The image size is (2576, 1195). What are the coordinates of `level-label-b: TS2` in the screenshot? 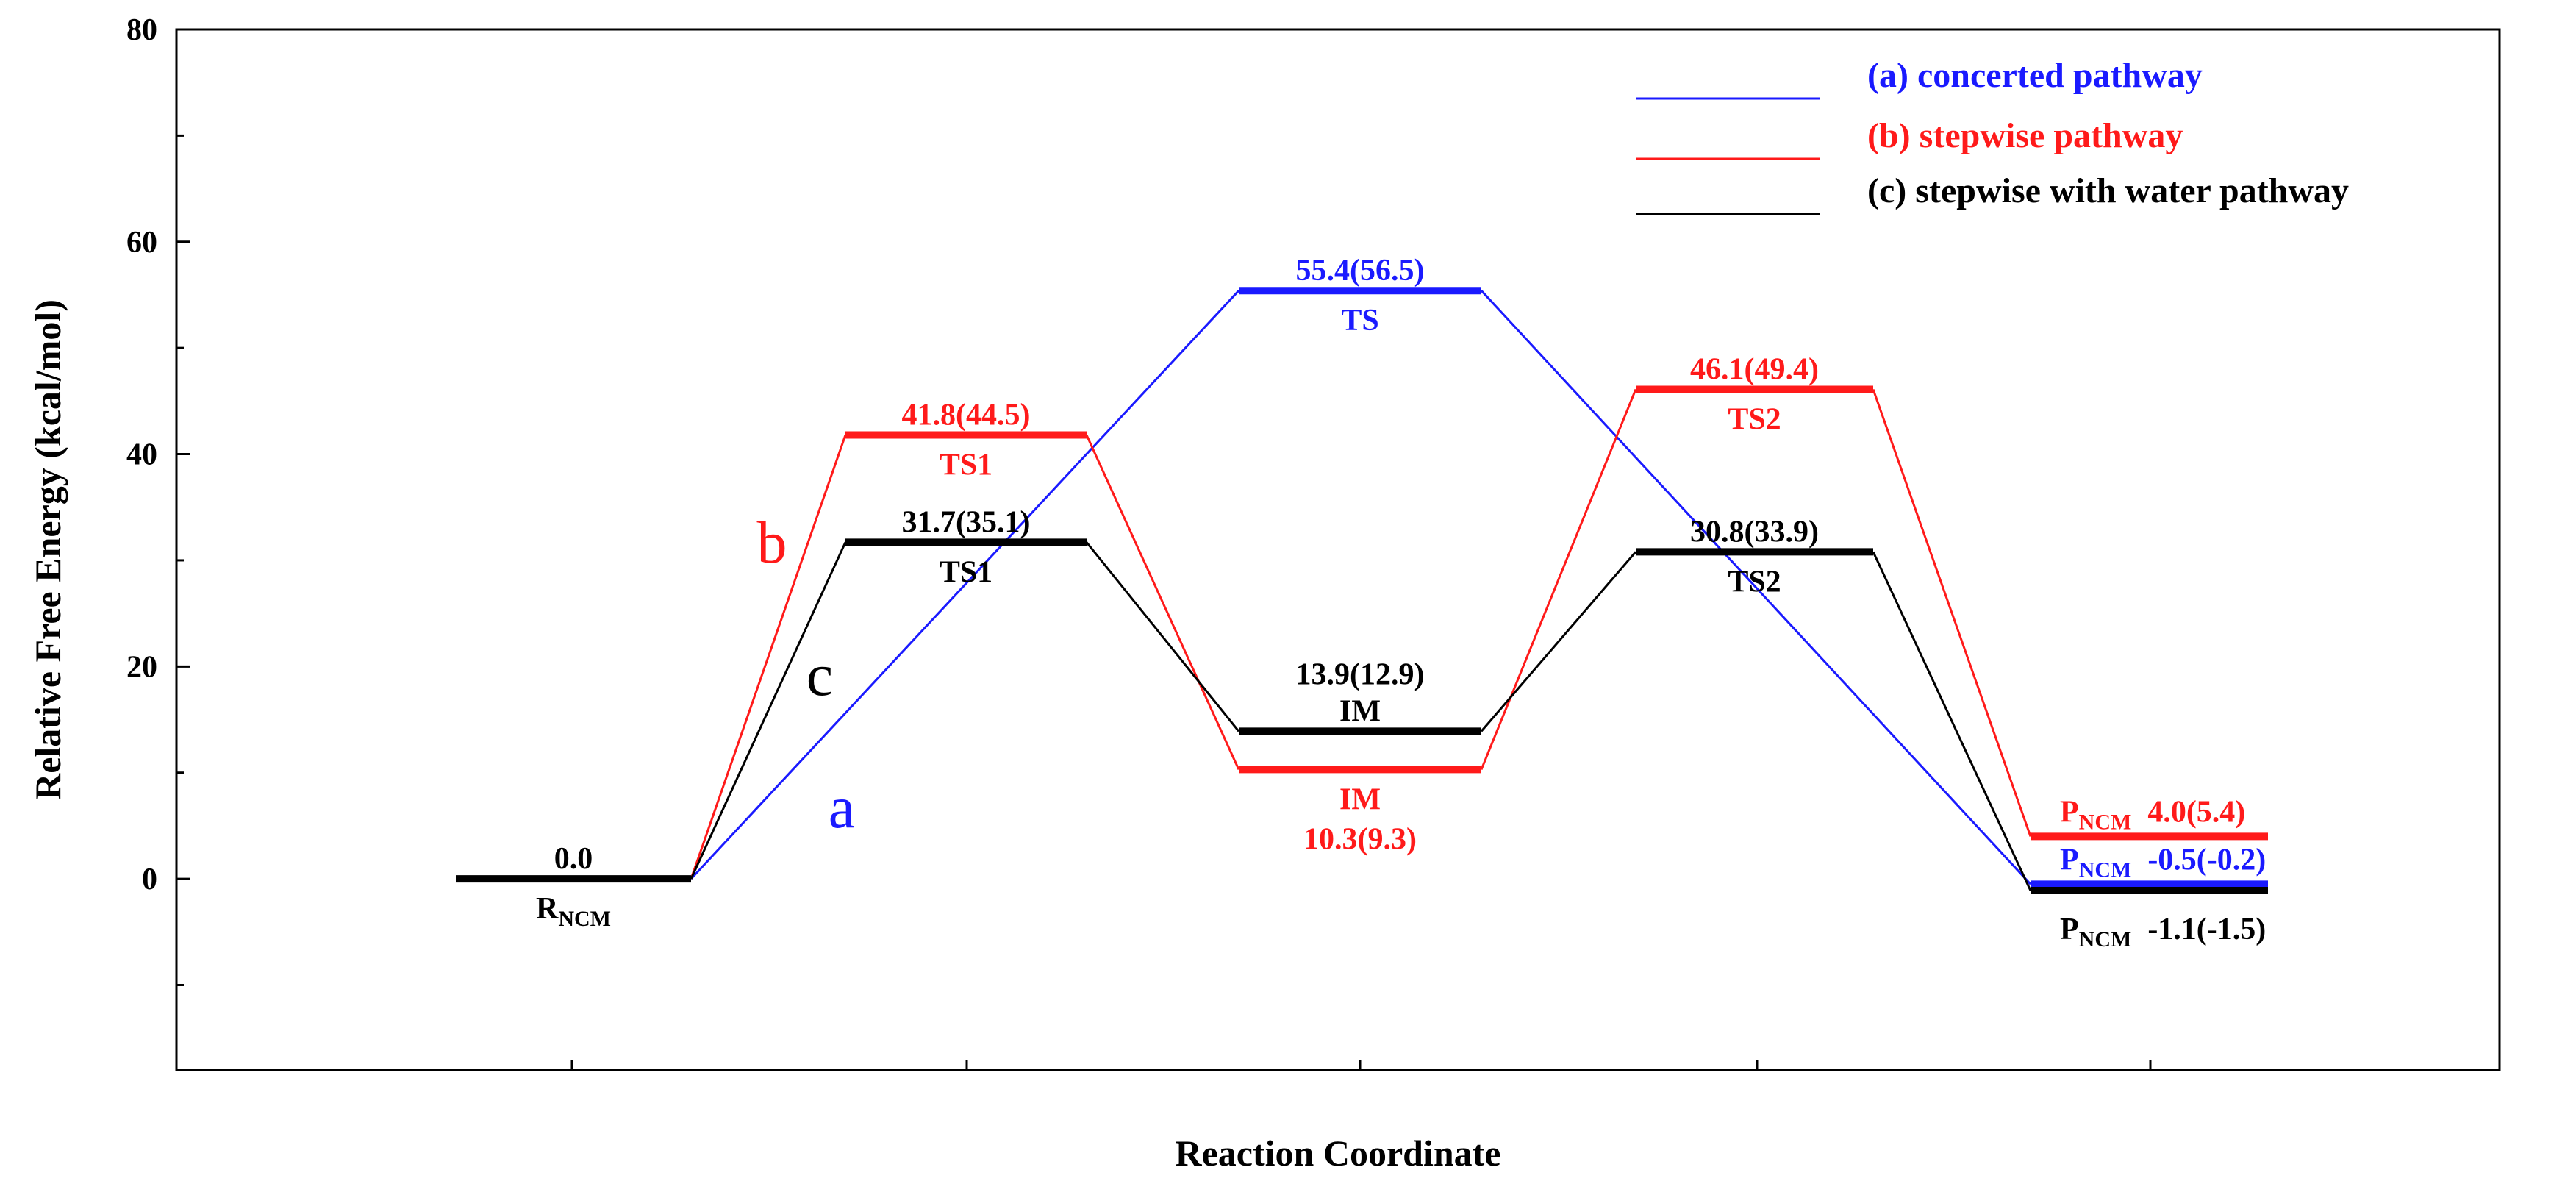 It's located at (1754, 419).